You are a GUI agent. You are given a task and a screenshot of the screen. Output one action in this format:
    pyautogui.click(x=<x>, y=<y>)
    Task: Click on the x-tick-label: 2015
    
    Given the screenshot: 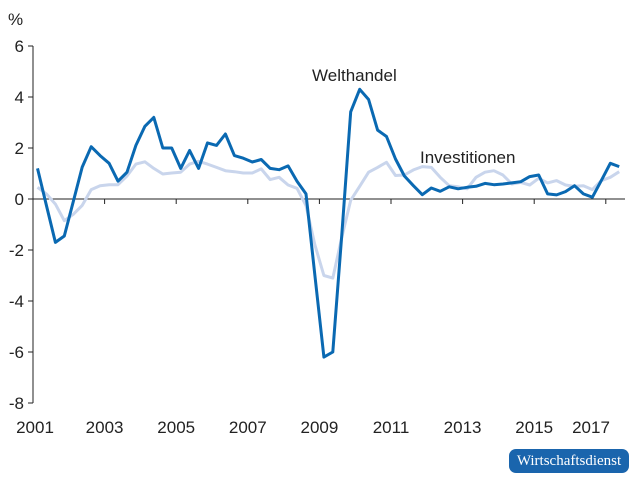 What is the action you would take?
    pyautogui.click(x=534, y=427)
    